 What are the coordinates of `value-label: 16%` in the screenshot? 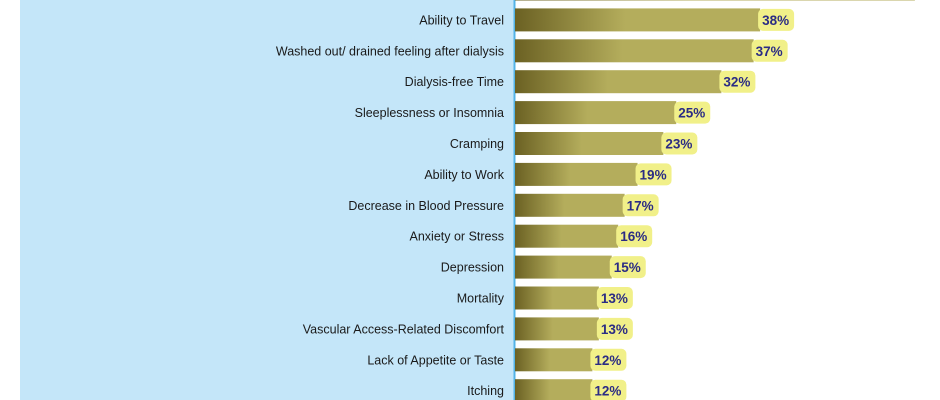 It's located at (633, 236).